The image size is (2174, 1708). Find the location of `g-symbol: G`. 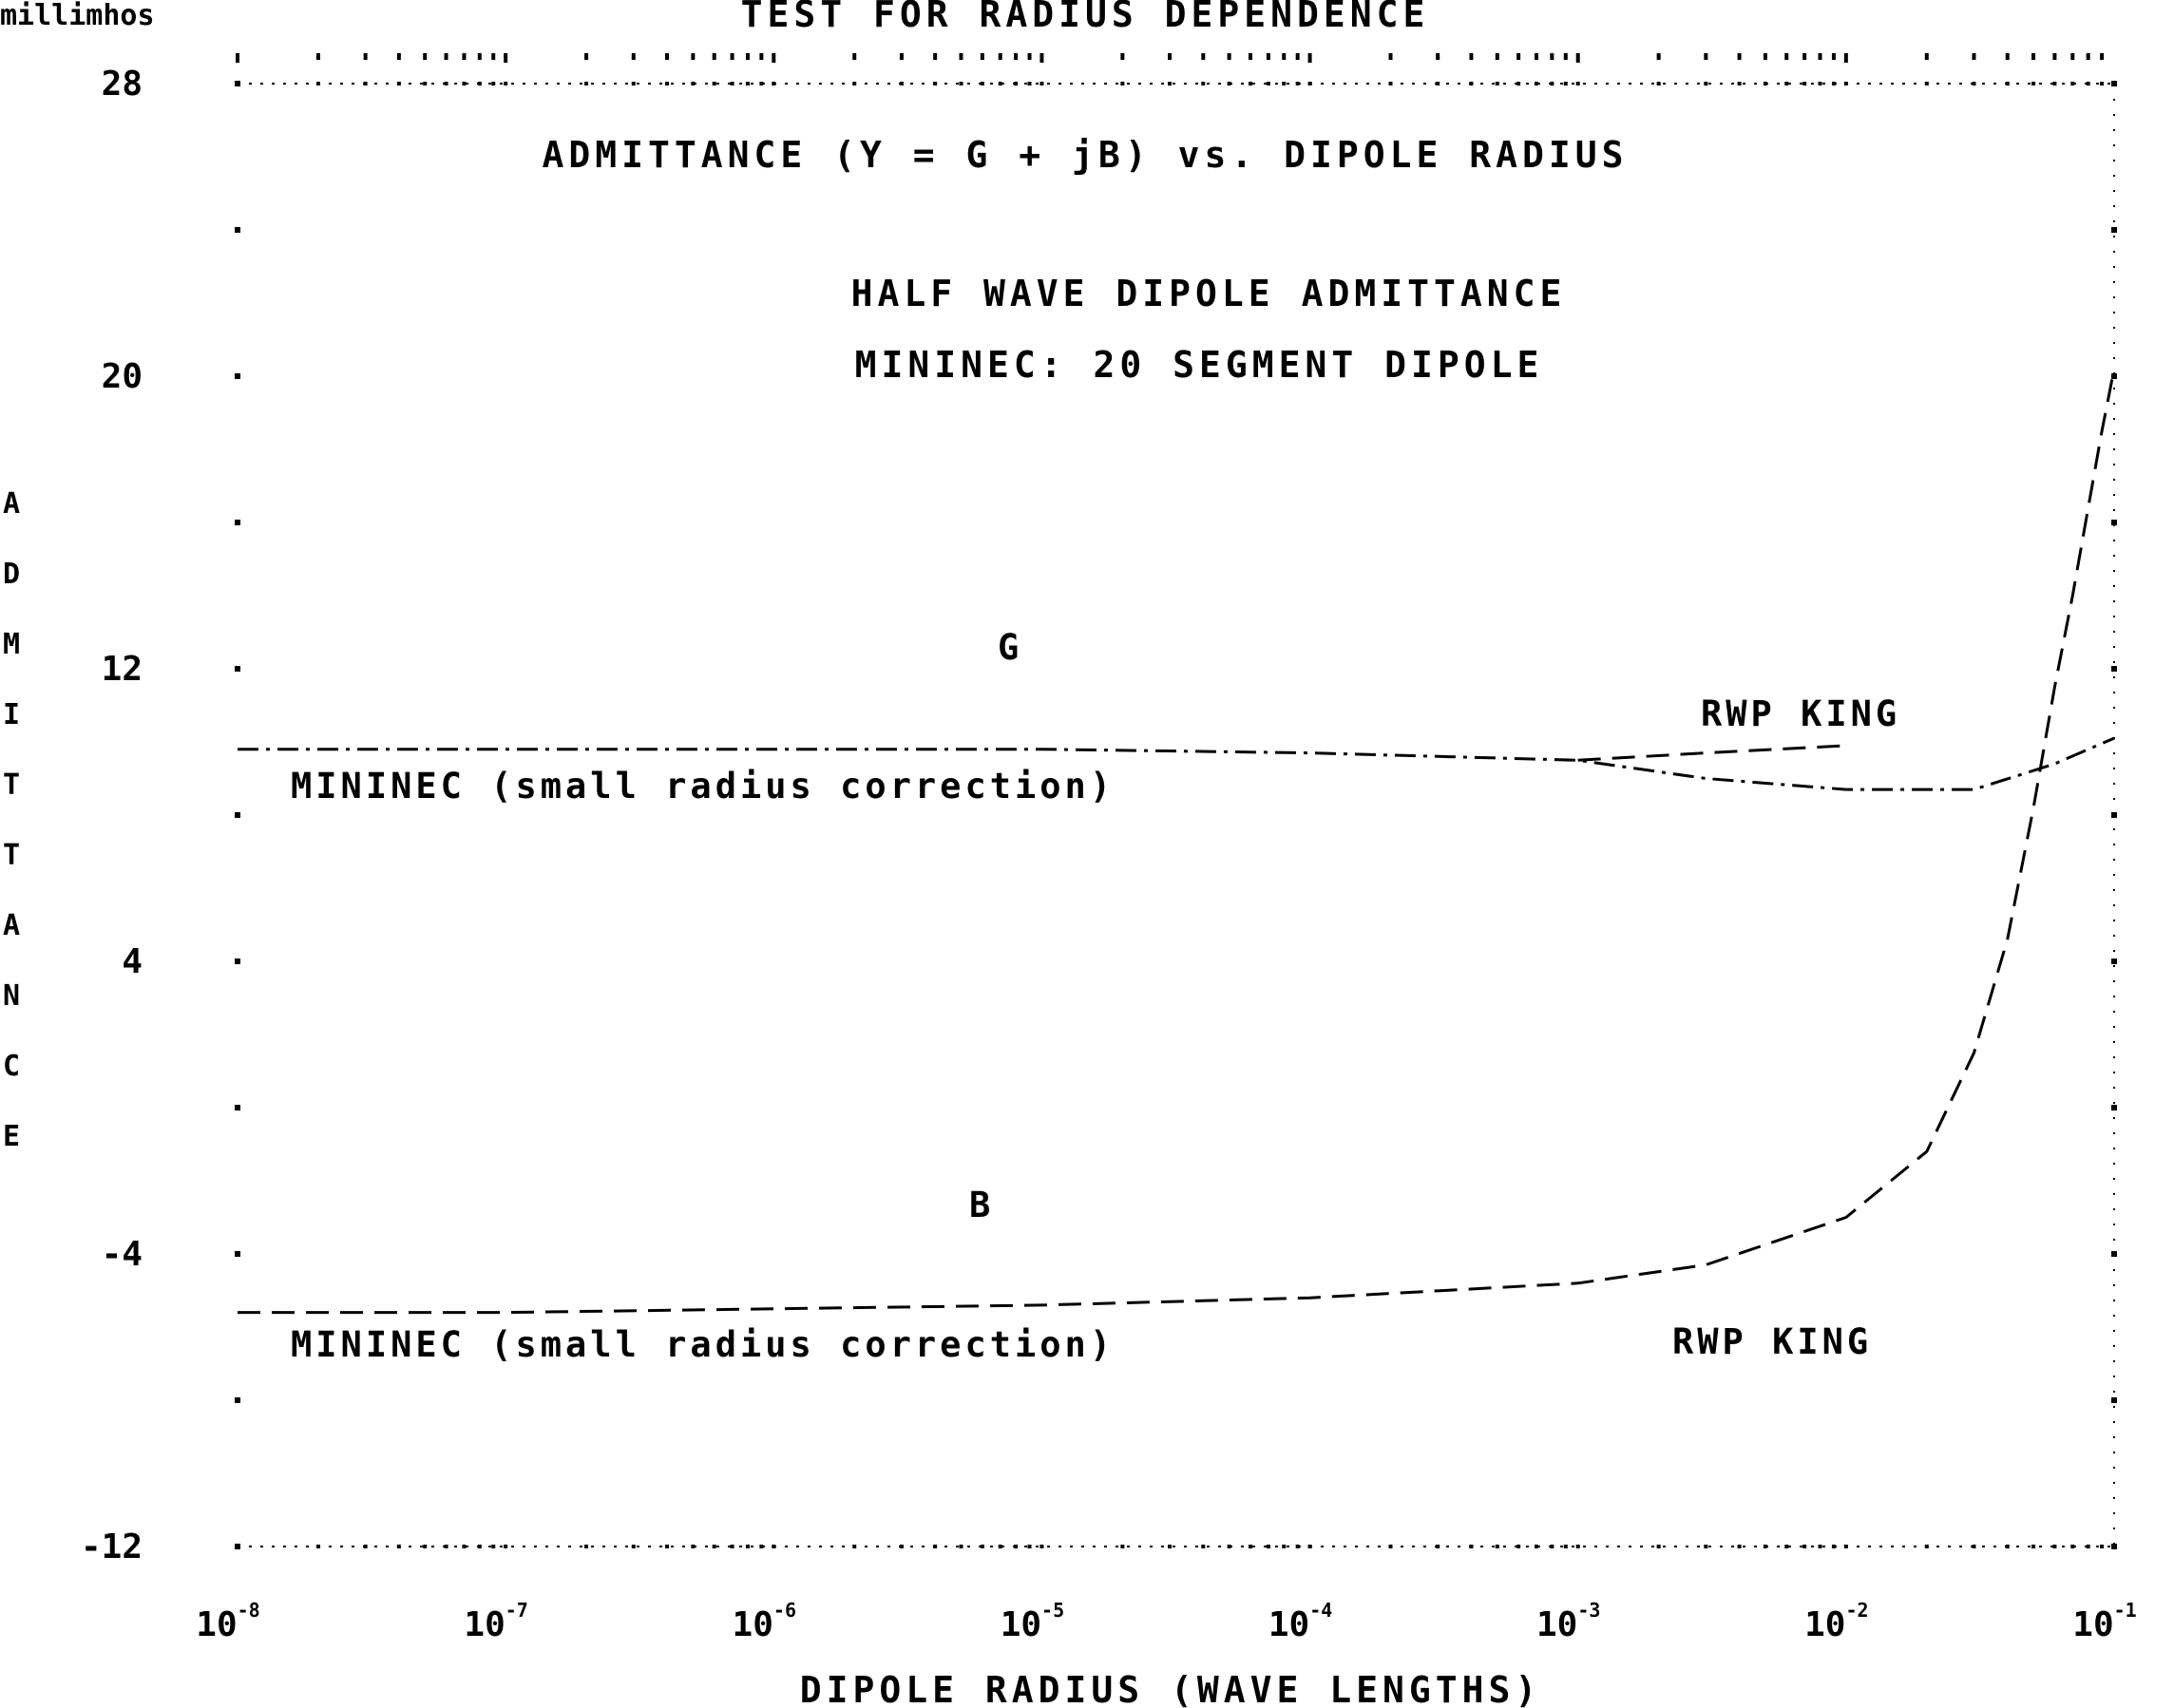

g-symbol: G is located at coordinates (1010, 647).